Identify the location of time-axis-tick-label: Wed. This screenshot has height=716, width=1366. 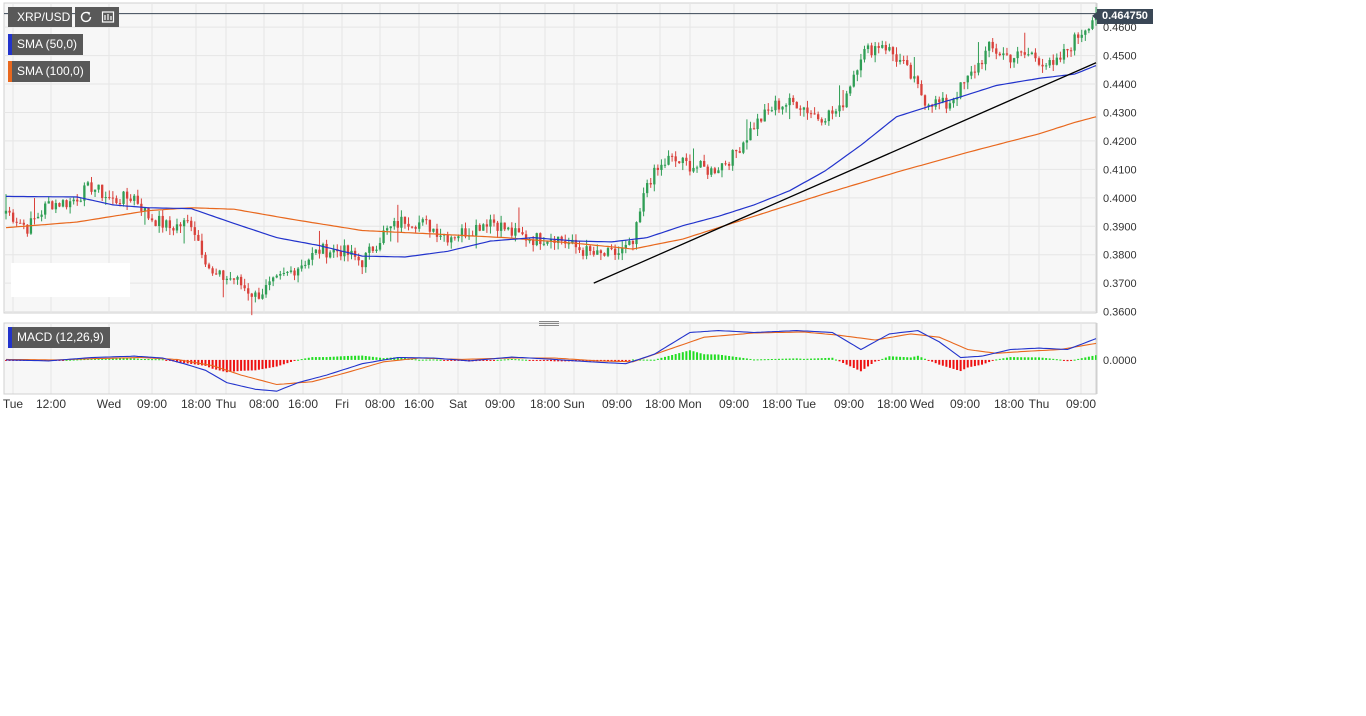
(109, 404).